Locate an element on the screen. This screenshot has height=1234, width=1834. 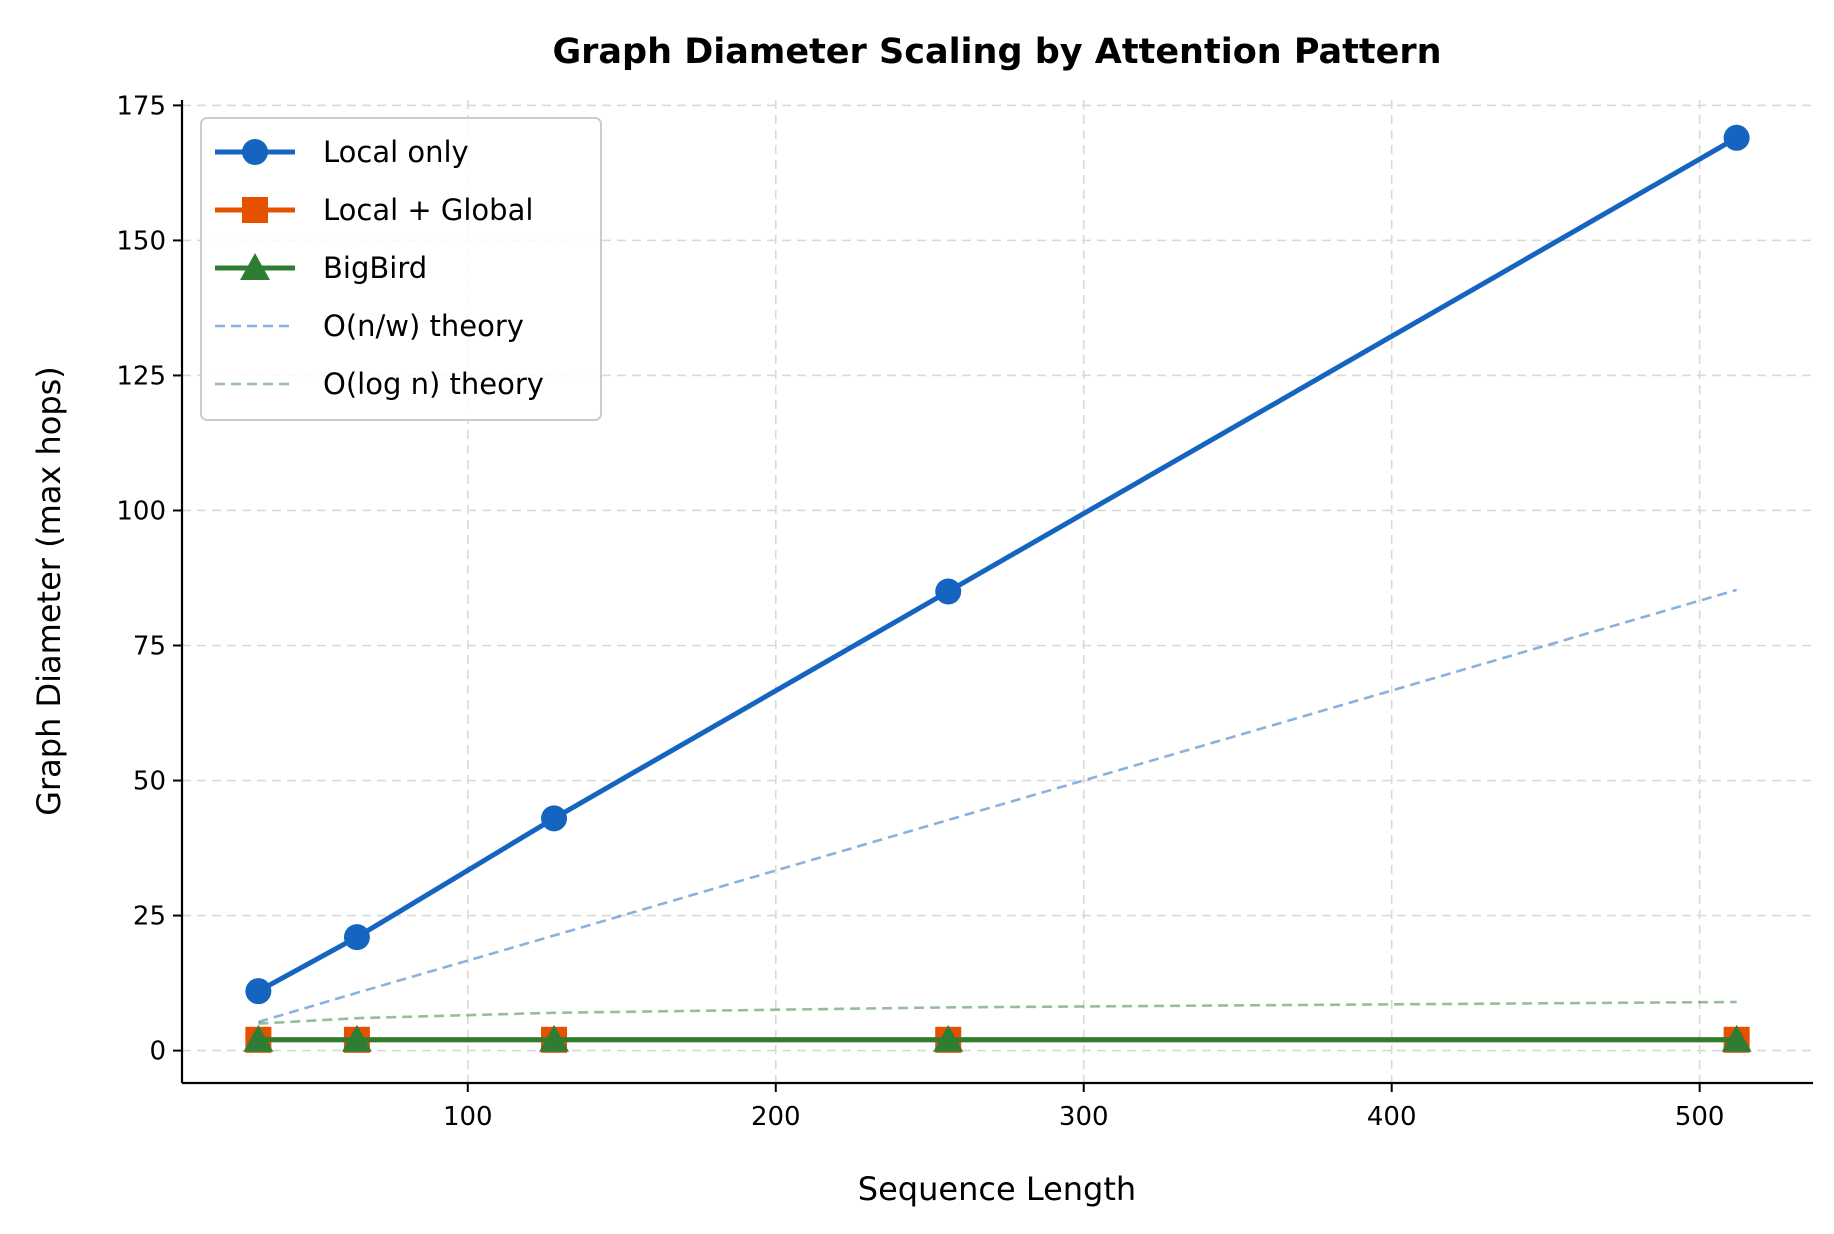
legend-item: Local + Global is located at coordinates (374, 210).